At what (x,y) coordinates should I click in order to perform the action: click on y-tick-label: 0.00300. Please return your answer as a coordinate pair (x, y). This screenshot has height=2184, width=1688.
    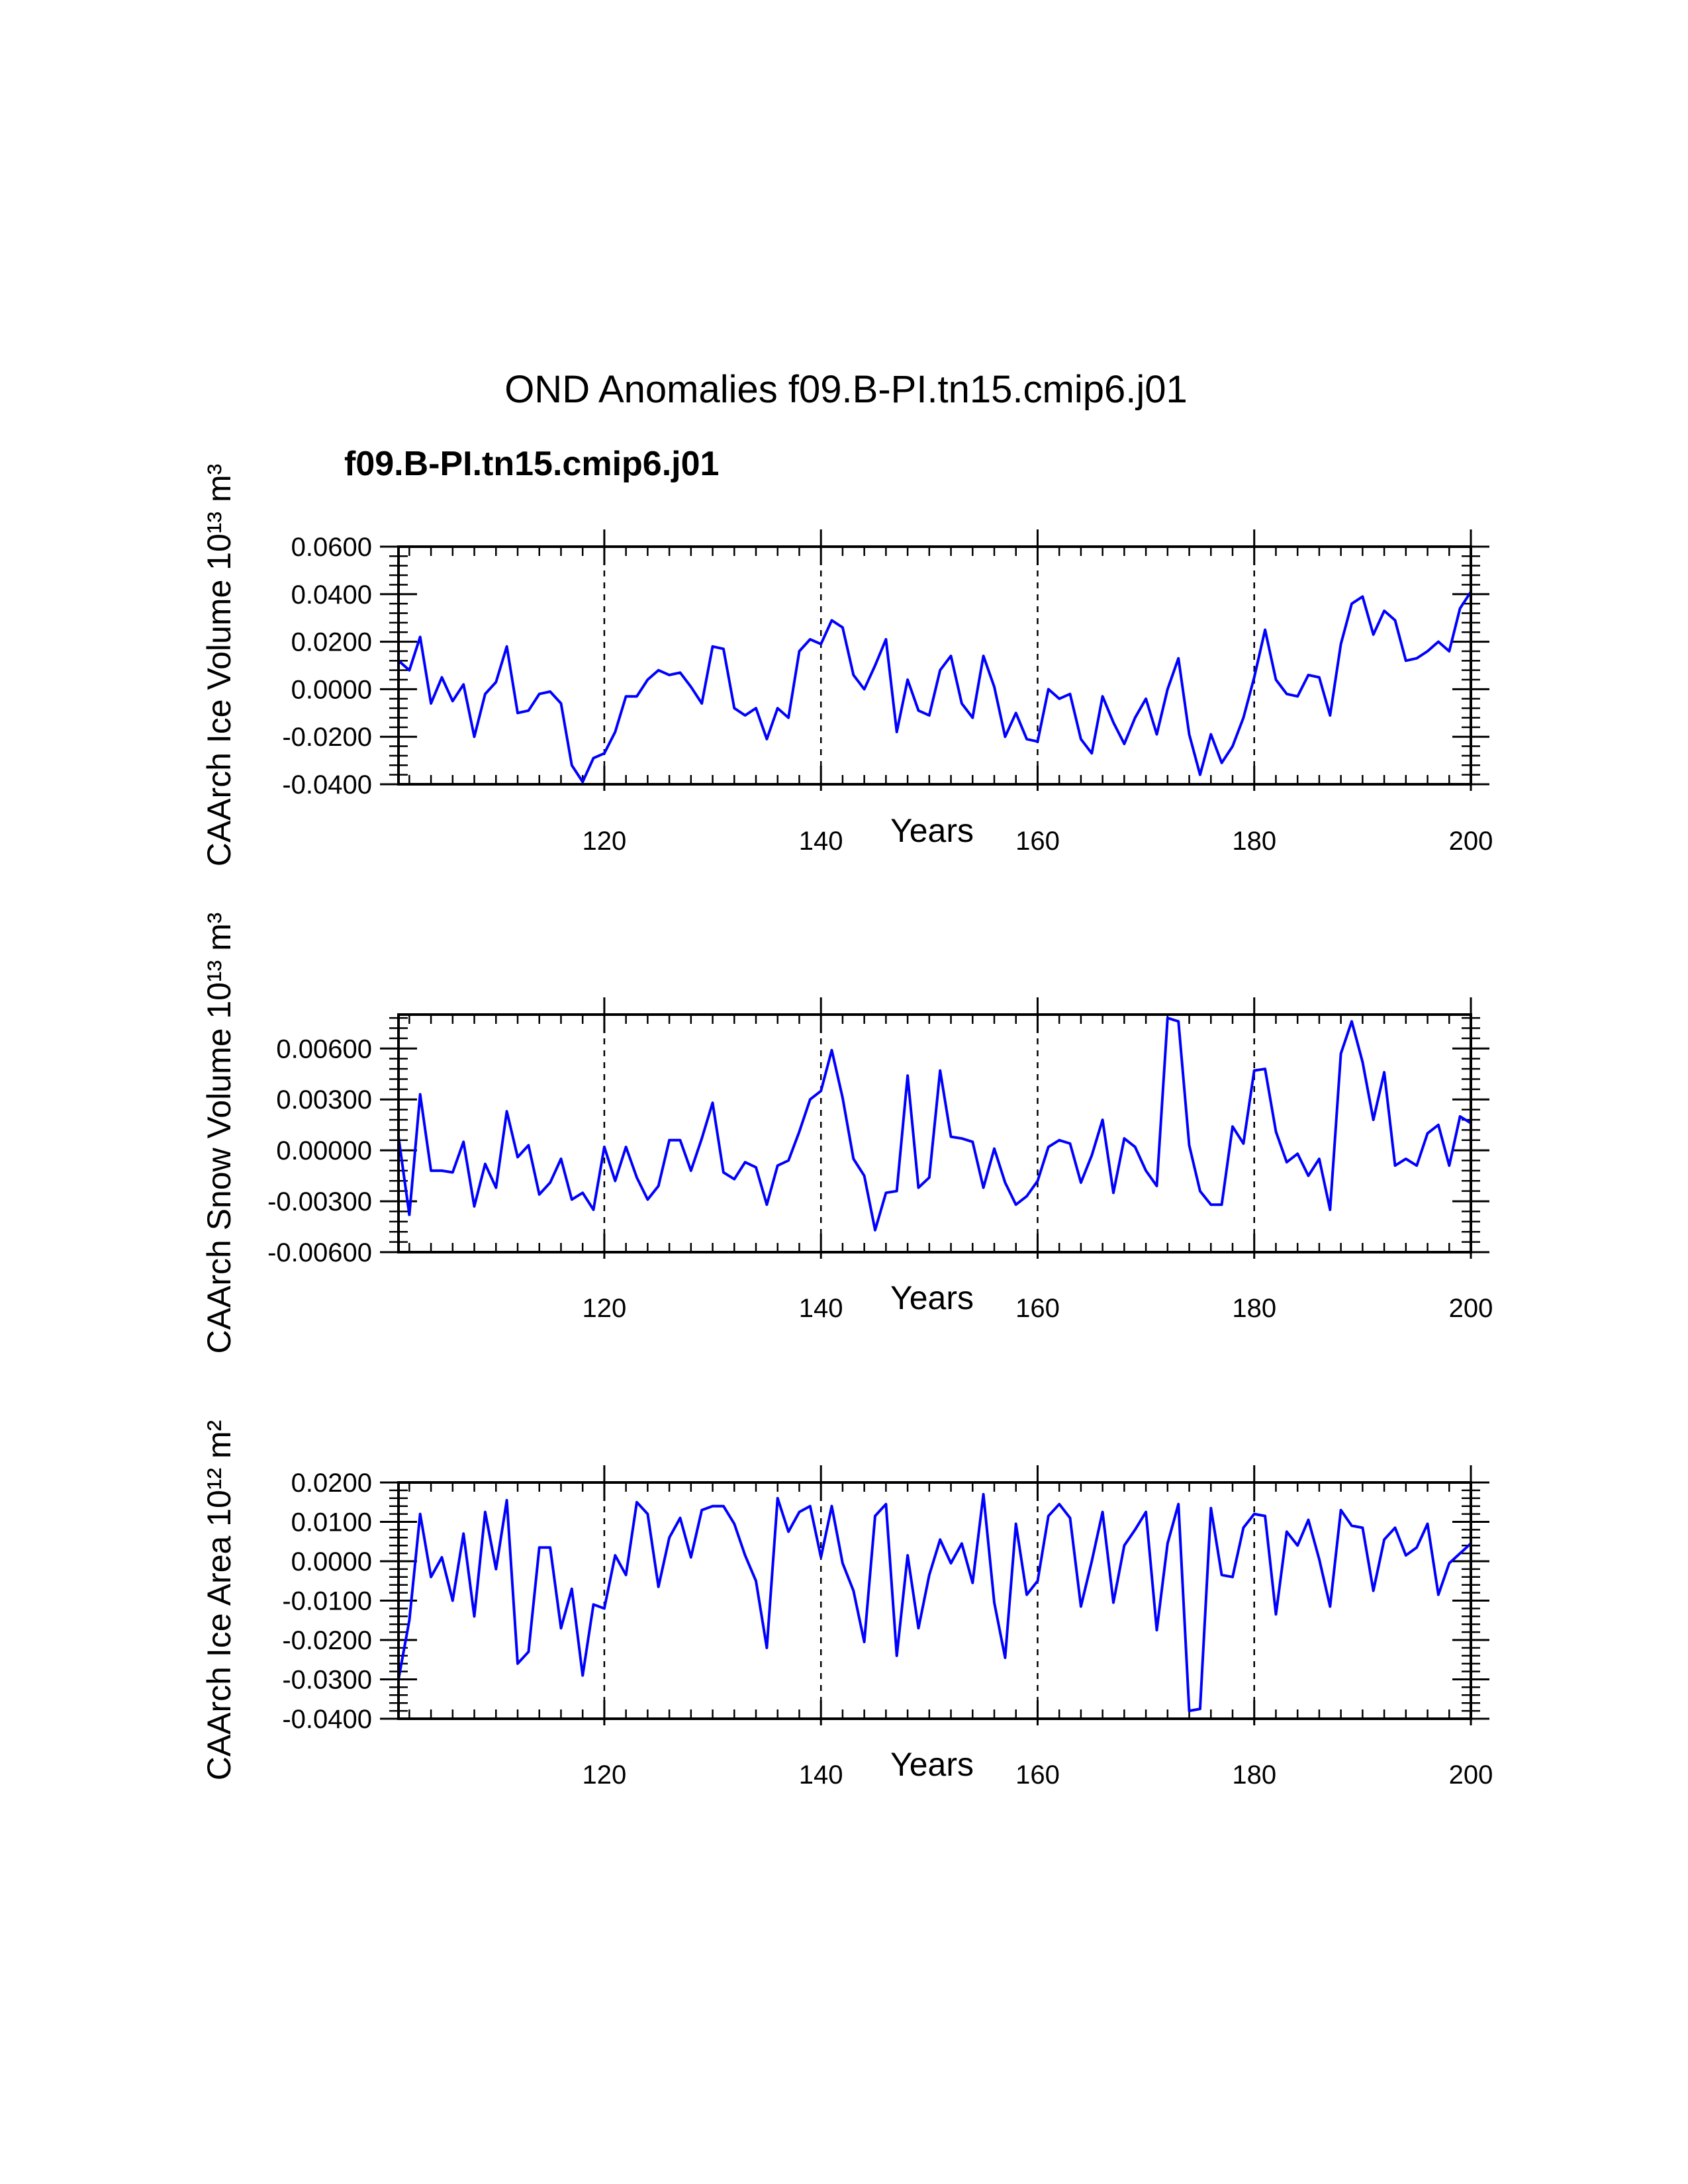
    Looking at the image, I should click on (324, 1100).